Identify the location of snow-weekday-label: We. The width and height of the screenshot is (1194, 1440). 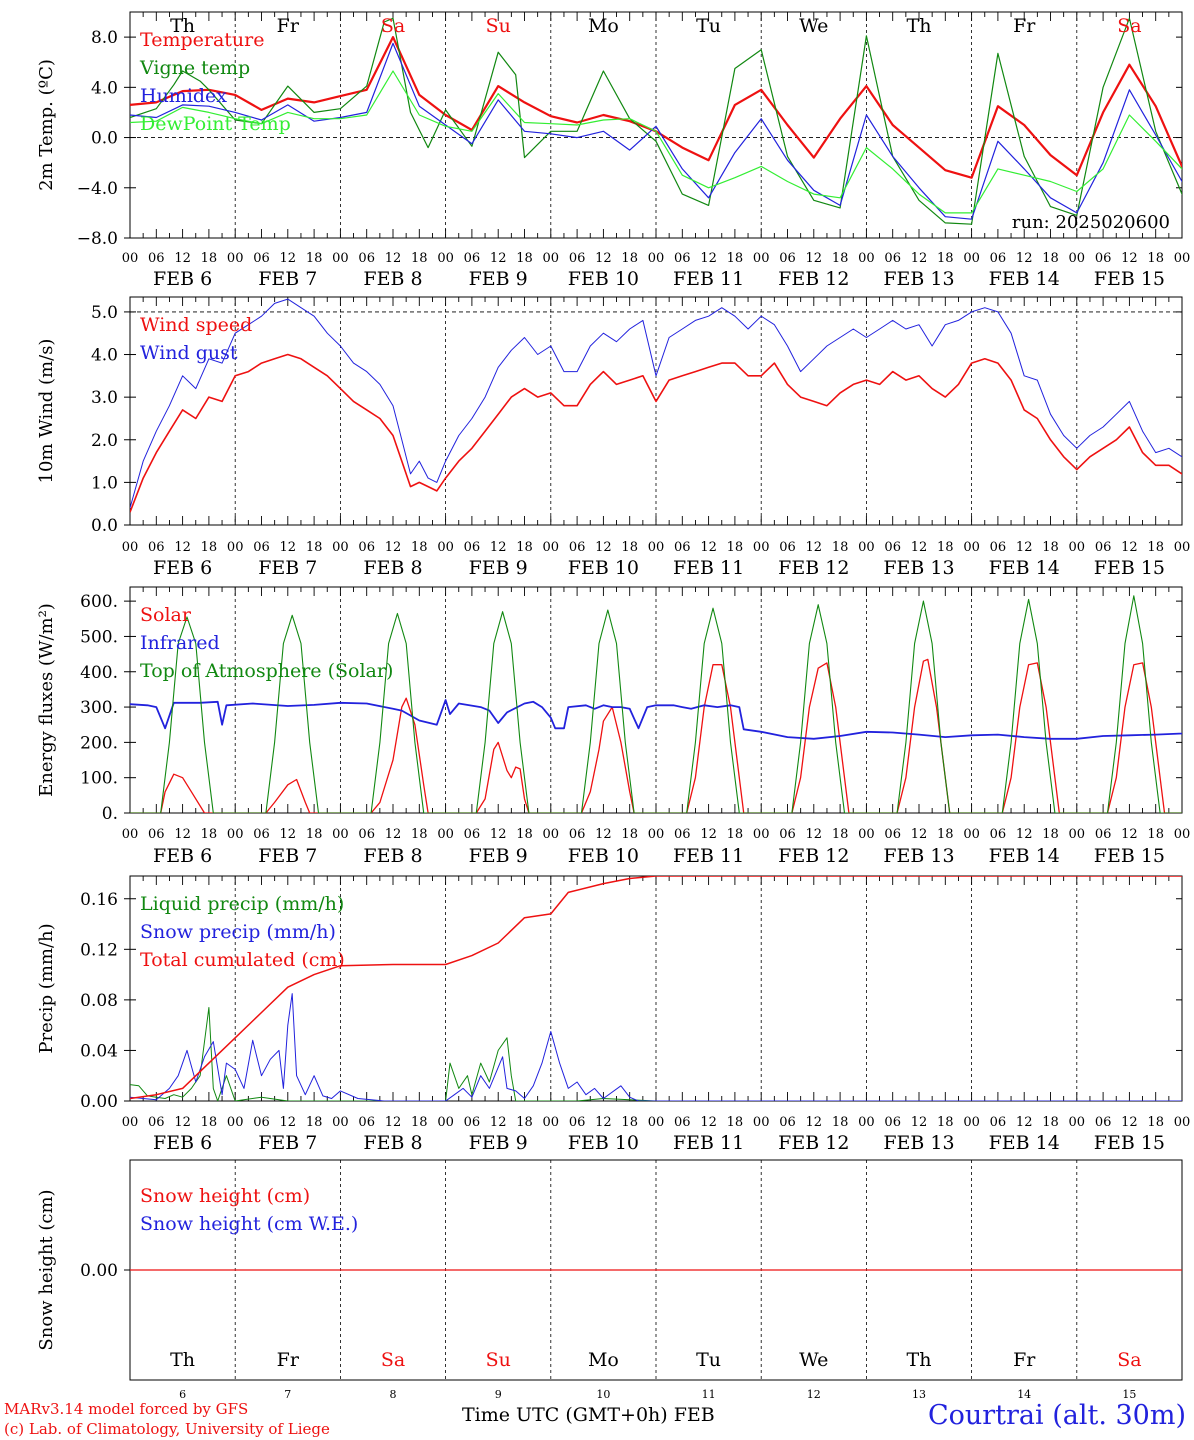
(813, 1360).